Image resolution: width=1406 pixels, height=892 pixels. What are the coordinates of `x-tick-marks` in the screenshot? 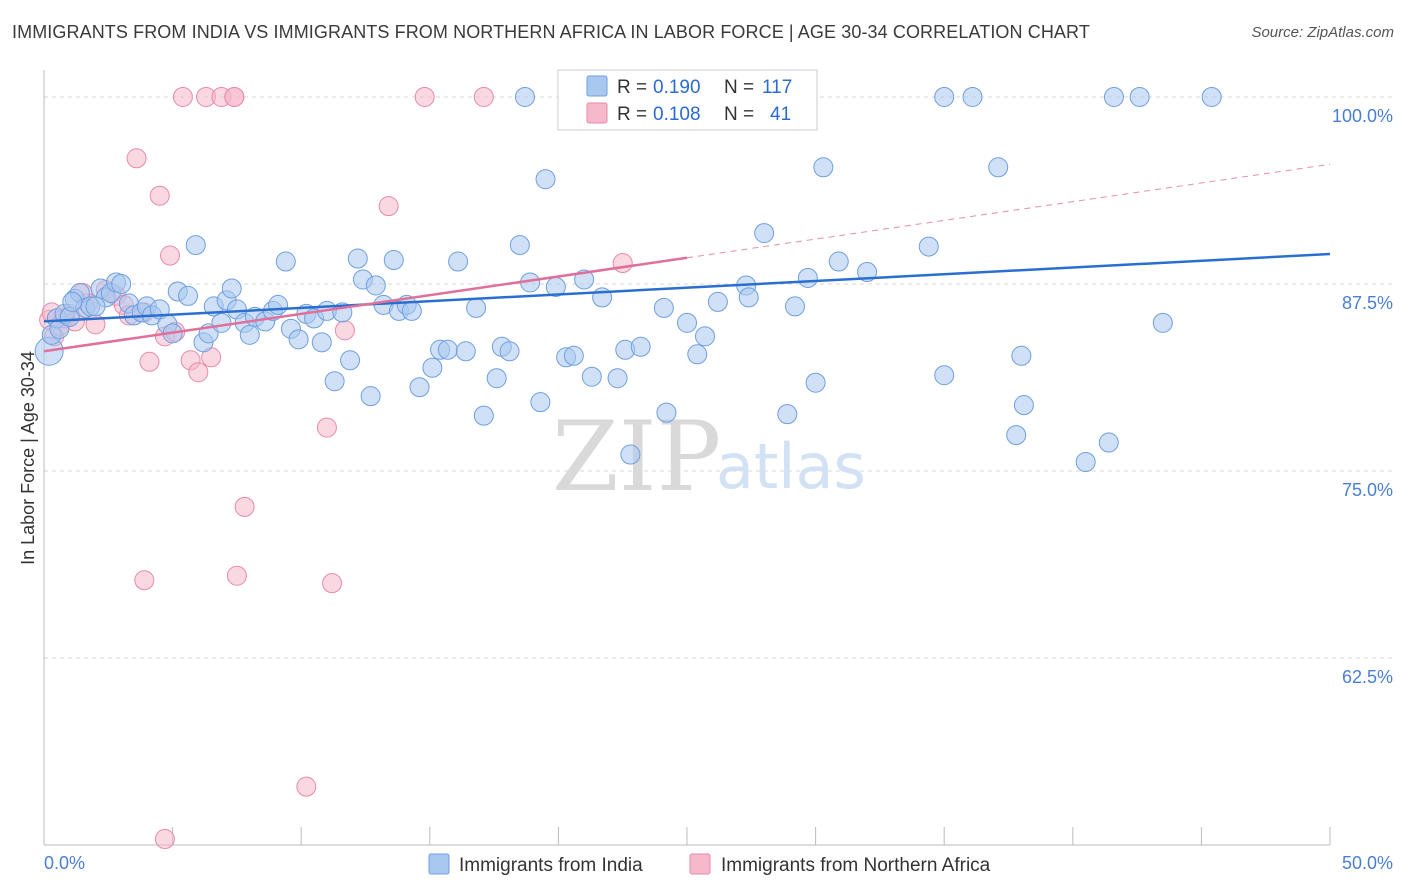 It's located at (751, 836).